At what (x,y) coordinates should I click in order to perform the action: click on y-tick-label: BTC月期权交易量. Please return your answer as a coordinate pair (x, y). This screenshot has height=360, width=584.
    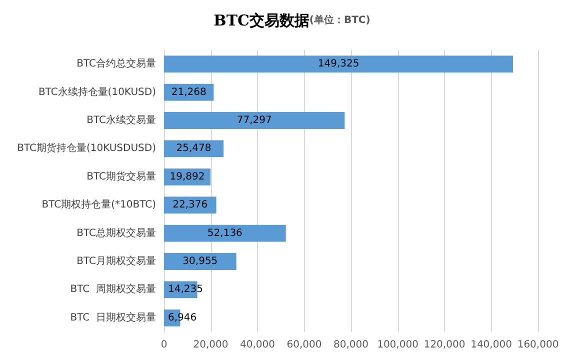
    Looking at the image, I should click on (116, 261).